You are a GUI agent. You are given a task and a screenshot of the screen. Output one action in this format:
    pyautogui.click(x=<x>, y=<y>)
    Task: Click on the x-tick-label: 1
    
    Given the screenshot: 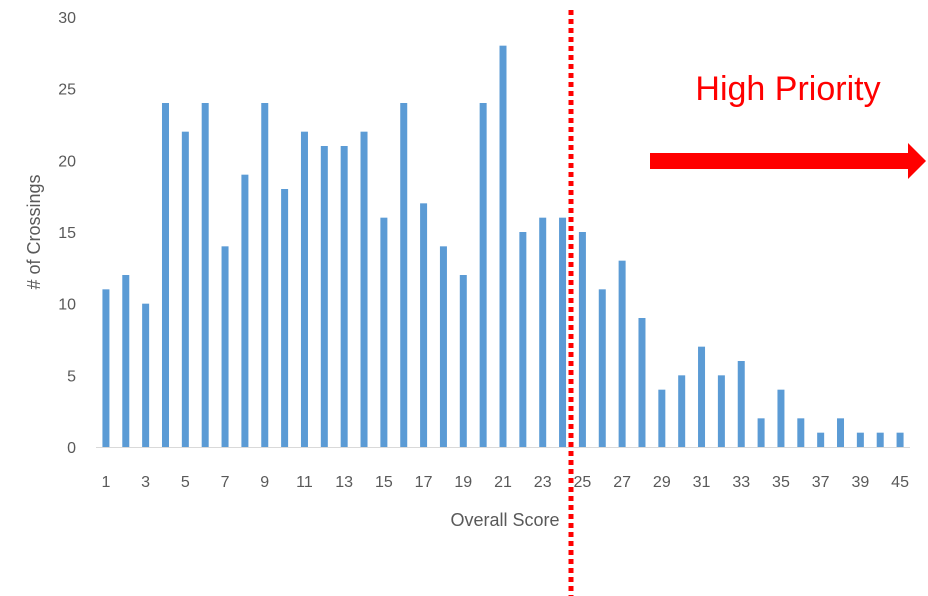 What is the action you would take?
    pyautogui.click(x=105, y=482)
    